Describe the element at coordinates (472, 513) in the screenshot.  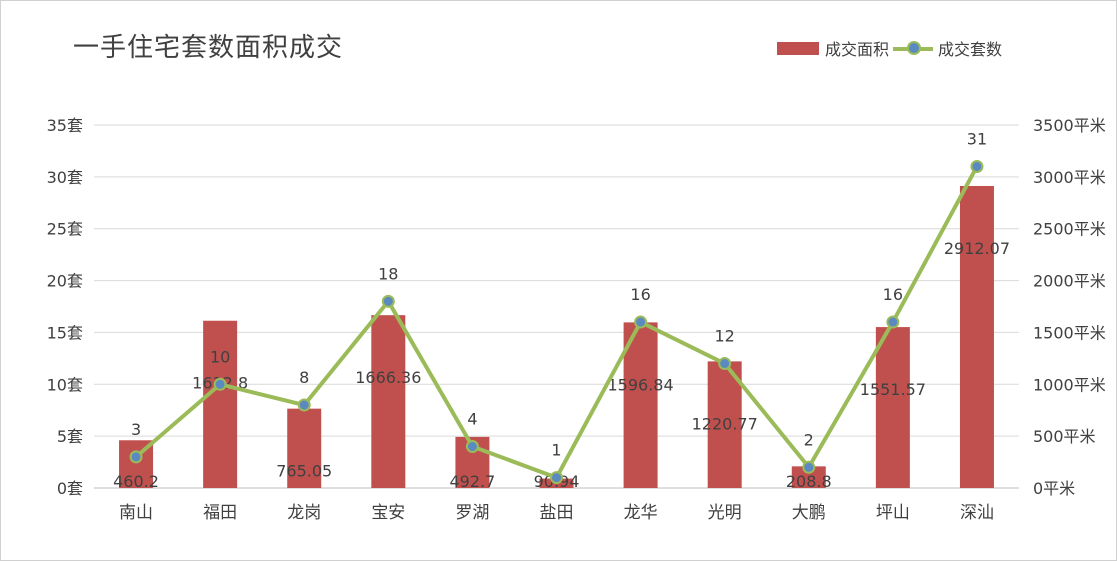
I see `x-category-label: 罗湖` at that location.